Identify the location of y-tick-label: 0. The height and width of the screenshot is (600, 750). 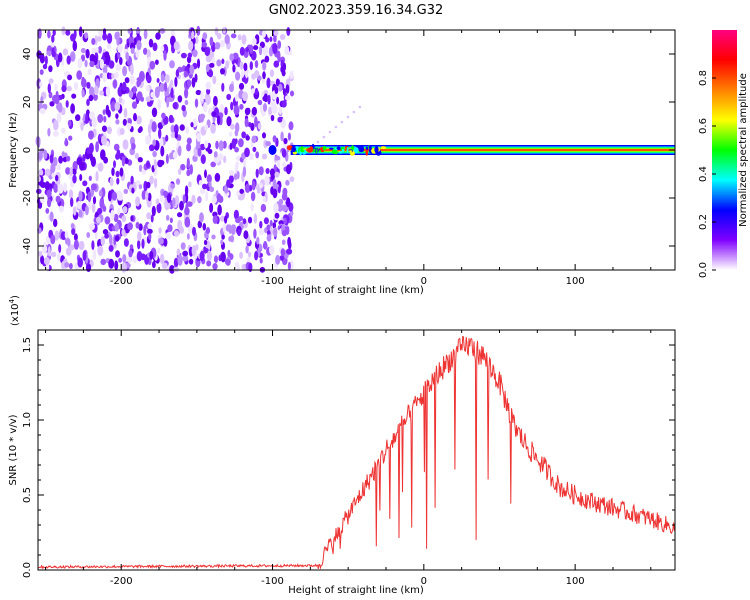
(27, 150).